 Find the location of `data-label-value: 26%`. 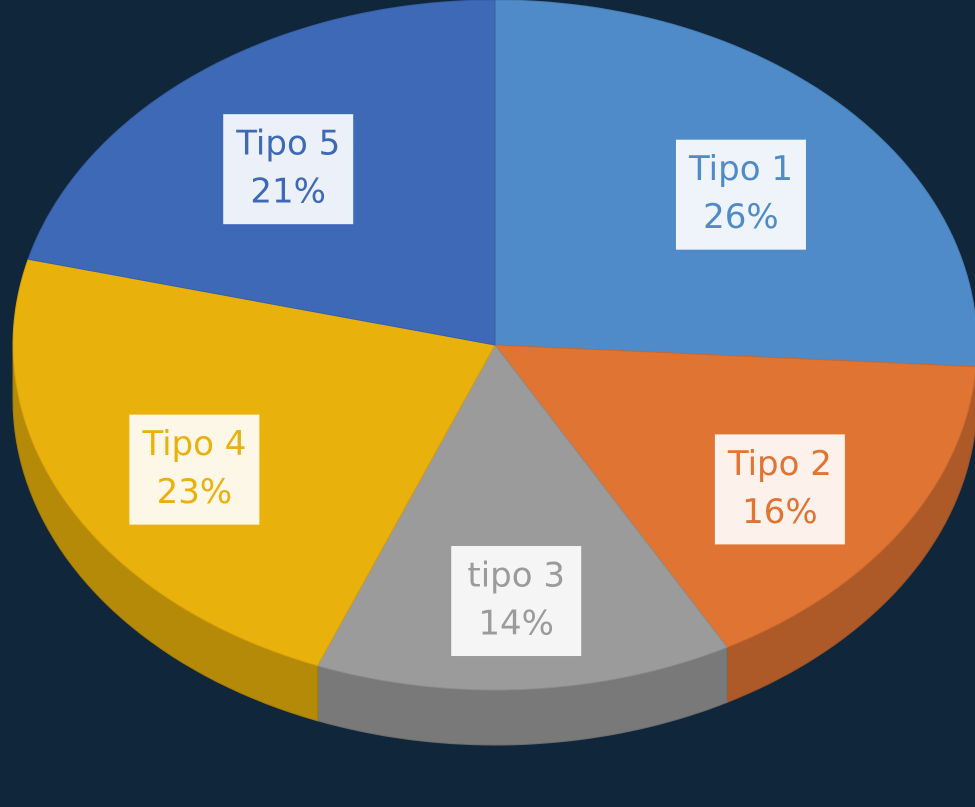

data-label-value: 26% is located at coordinates (741, 217).